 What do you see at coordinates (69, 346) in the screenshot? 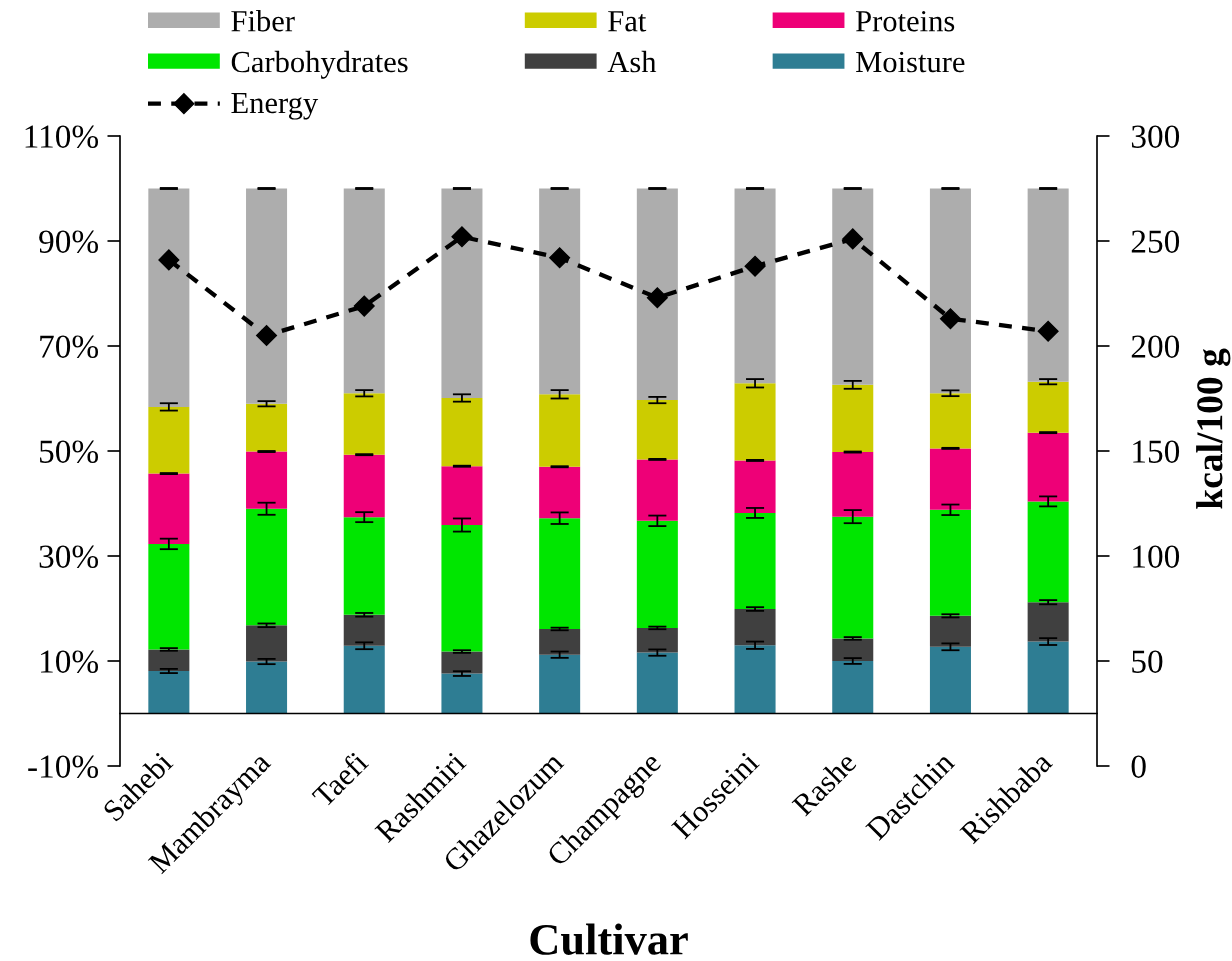
I see `y-tick-label: 70%` at bounding box center [69, 346].